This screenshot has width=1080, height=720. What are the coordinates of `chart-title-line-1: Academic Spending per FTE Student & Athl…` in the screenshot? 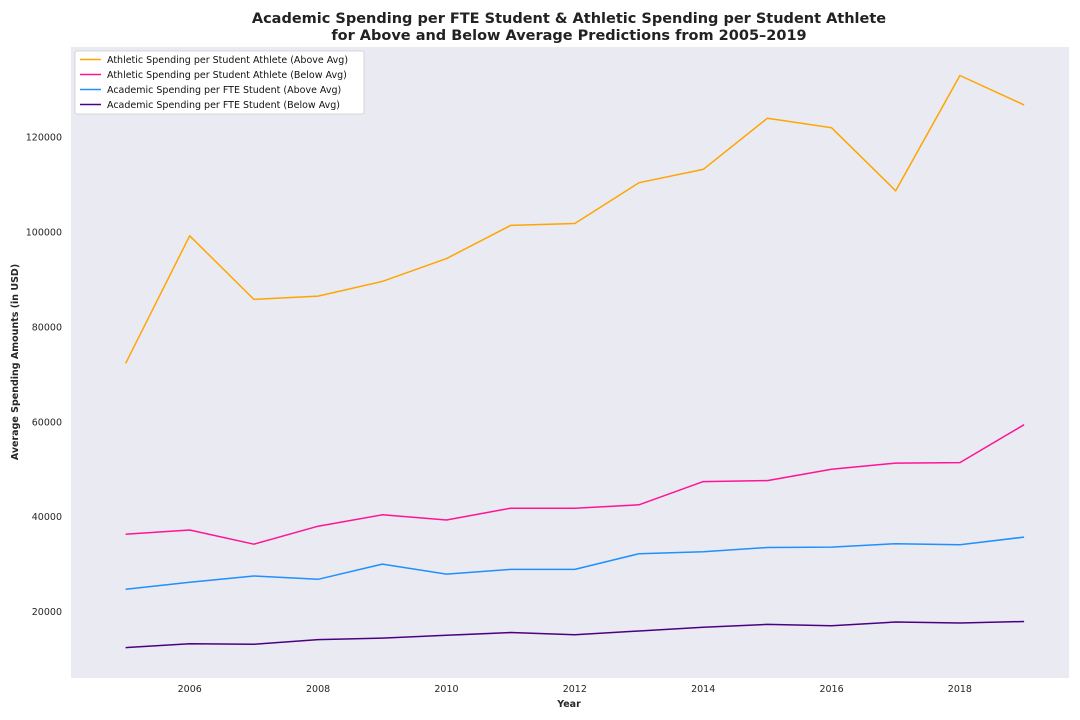 It's located at (569, 19).